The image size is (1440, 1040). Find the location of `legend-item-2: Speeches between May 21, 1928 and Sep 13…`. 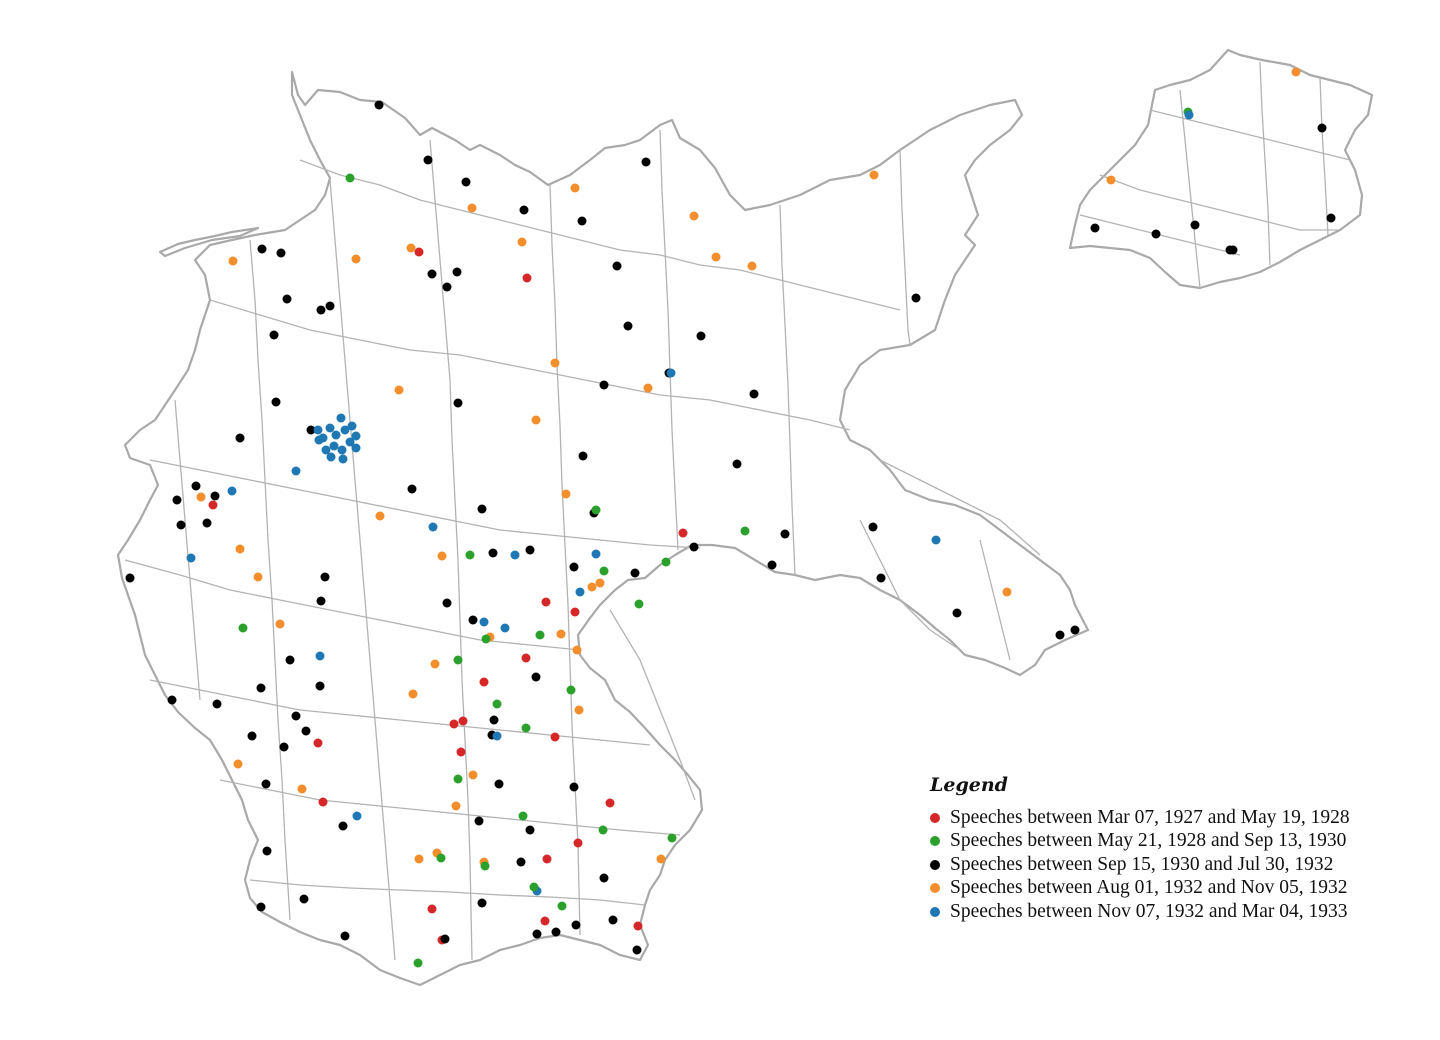

legend-item-2: Speeches between May 21, 1928 and Sep 13… is located at coordinates (1170, 842).